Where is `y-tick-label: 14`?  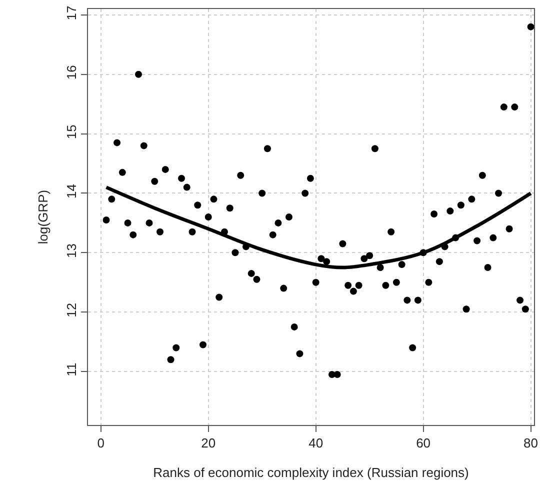
y-tick-label: 14 is located at coordinates (71, 191).